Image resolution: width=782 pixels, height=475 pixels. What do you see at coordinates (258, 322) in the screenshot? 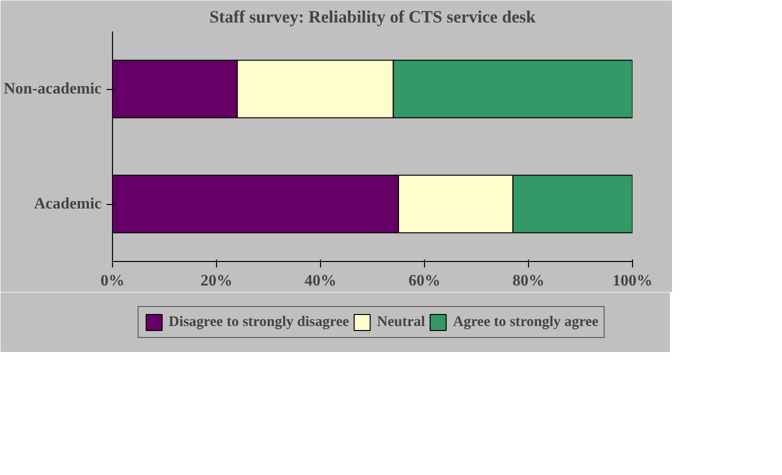
I see `legend-label: Disagree to strongly disagree` at bounding box center [258, 322].